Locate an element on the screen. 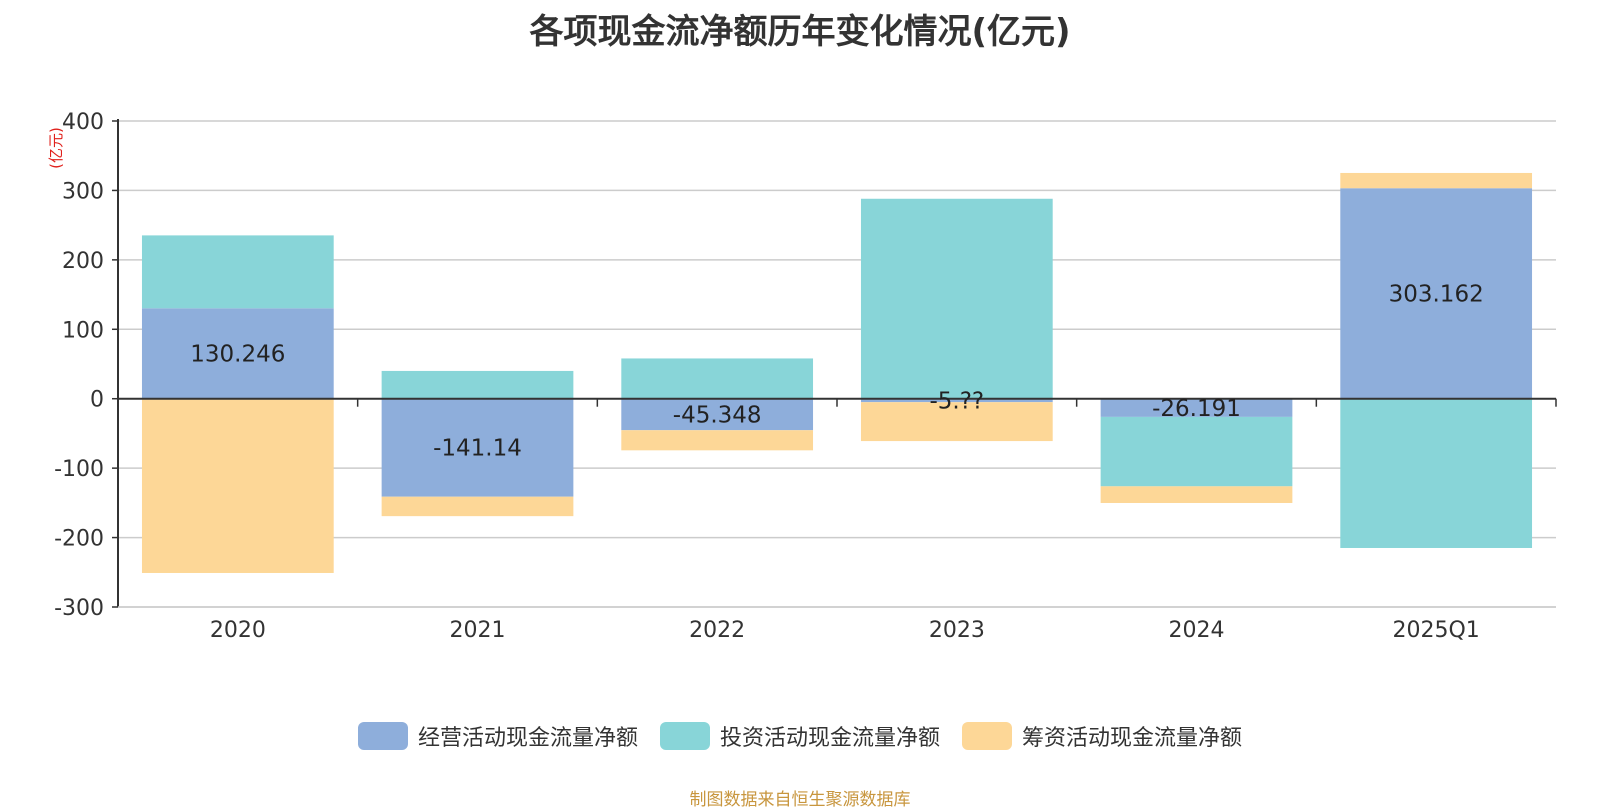 The height and width of the screenshot is (810, 1600). legend-item: 经营活动现金流量净额 is located at coordinates (497, 736).